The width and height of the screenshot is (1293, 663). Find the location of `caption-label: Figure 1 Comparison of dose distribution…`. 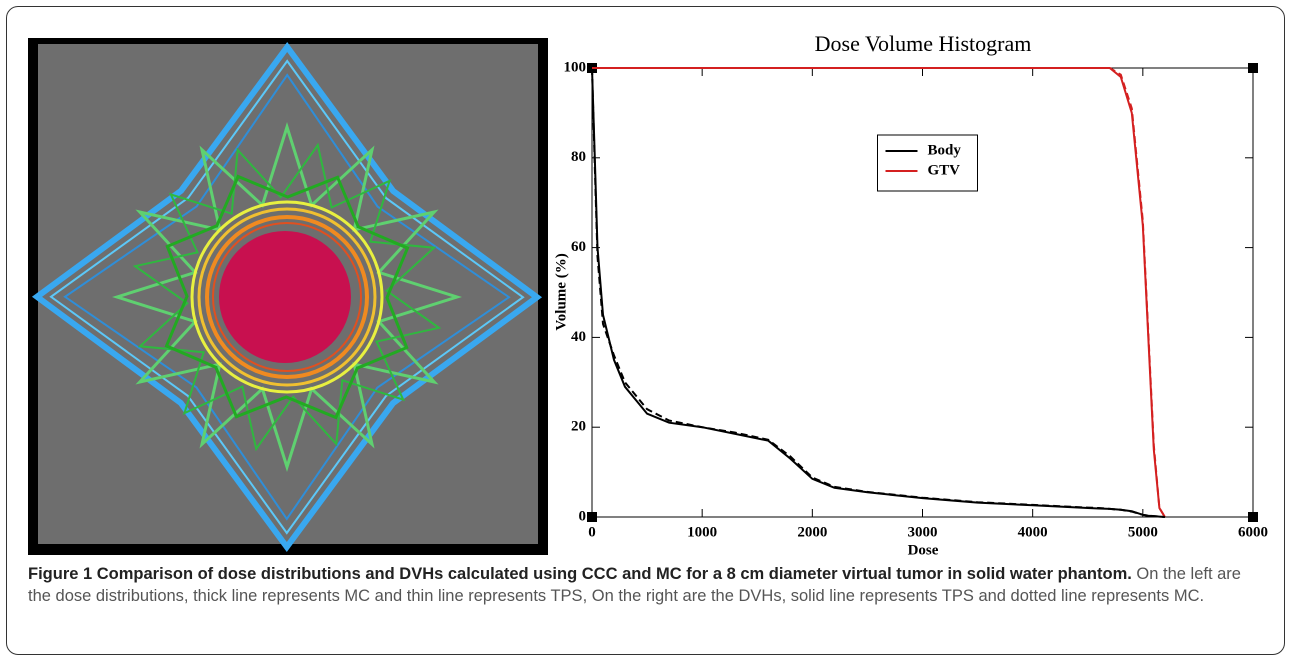

caption-label: Figure 1 Comparison of dose distribution… is located at coordinates (580, 574).